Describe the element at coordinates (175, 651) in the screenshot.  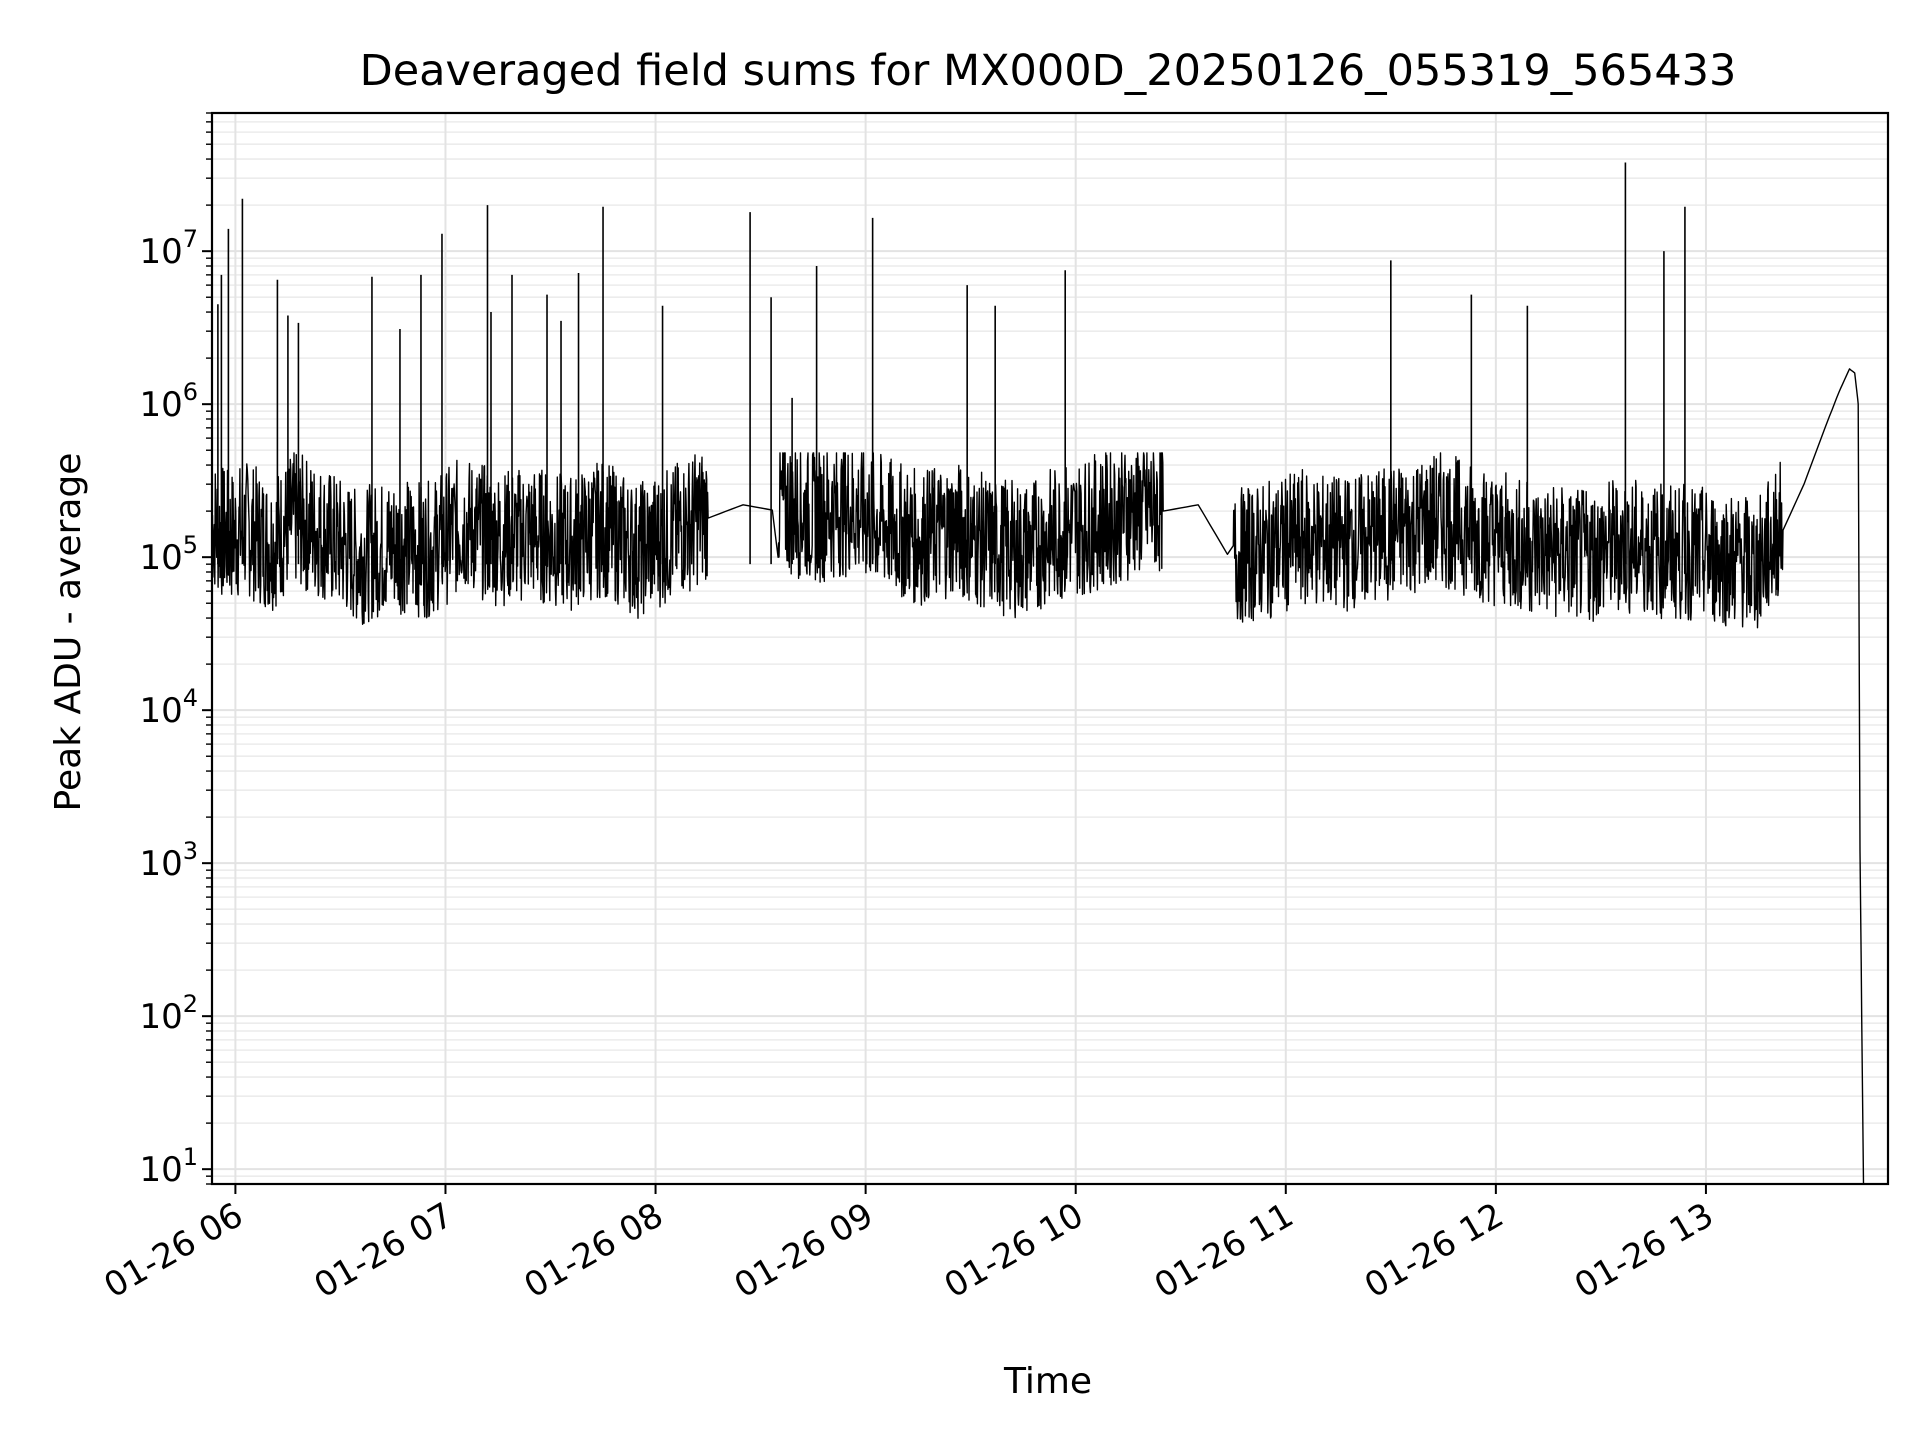
I see `y-axis: 10¹ 10² 10³ 10⁴ 10⁵ 10⁶ 10⁷` at that location.